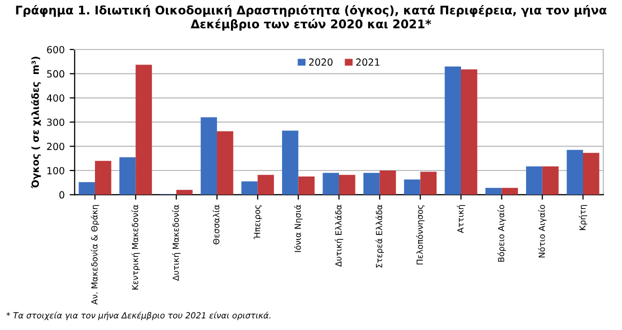 This screenshot has width=622, height=330. What do you see at coordinates (257, 222) in the screenshot?
I see `x-tick-label: Ήπειρος` at bounding box center [257, 222].